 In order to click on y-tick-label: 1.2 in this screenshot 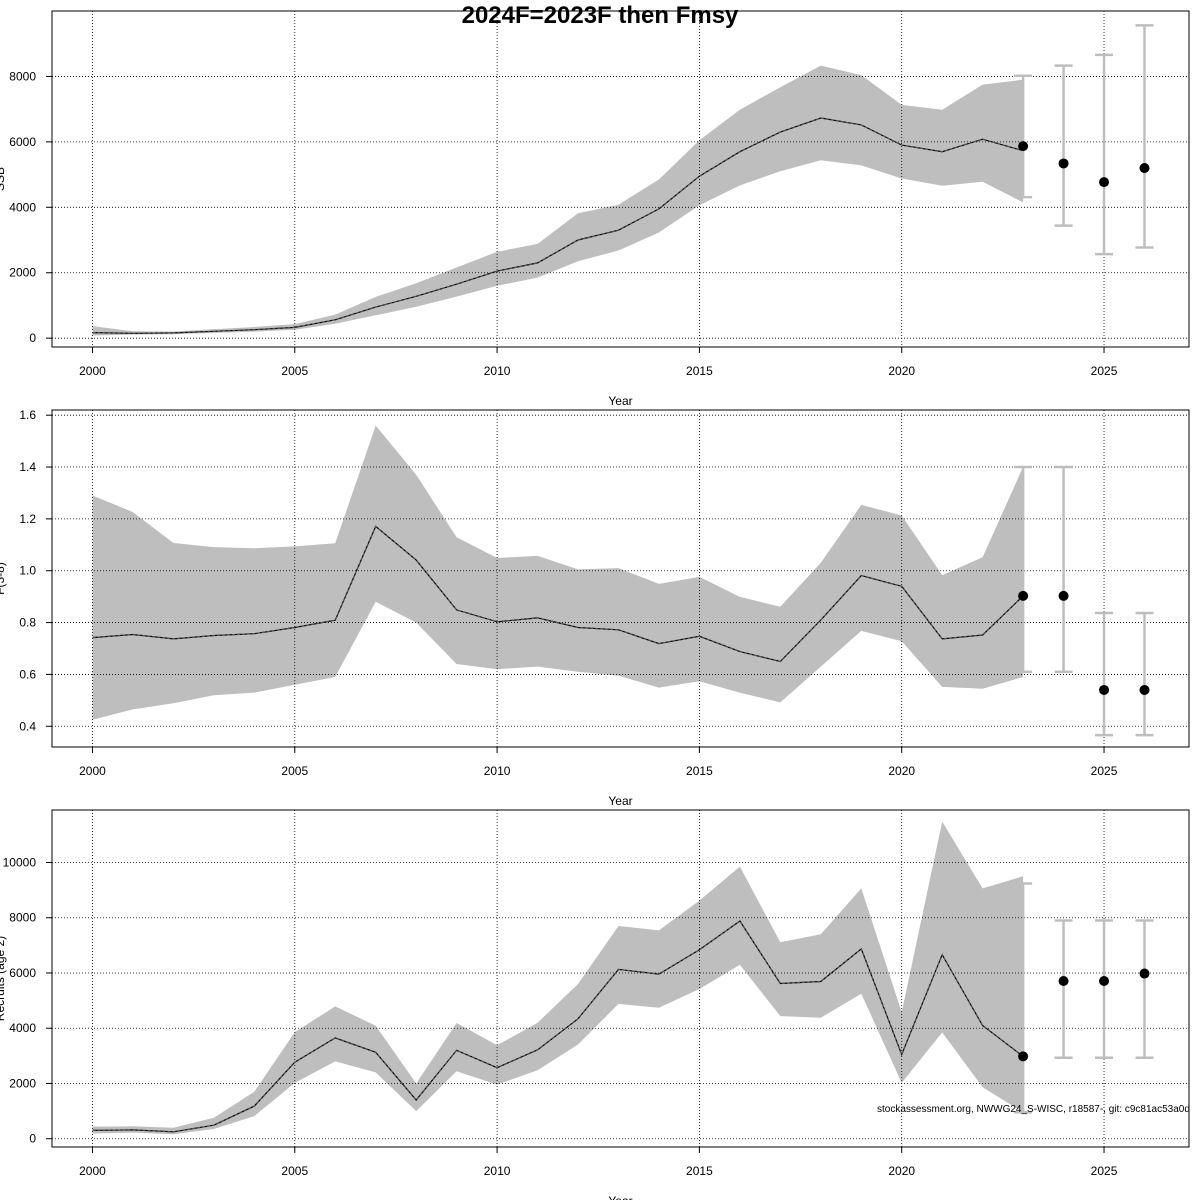, I will do `click(27, 519)`.